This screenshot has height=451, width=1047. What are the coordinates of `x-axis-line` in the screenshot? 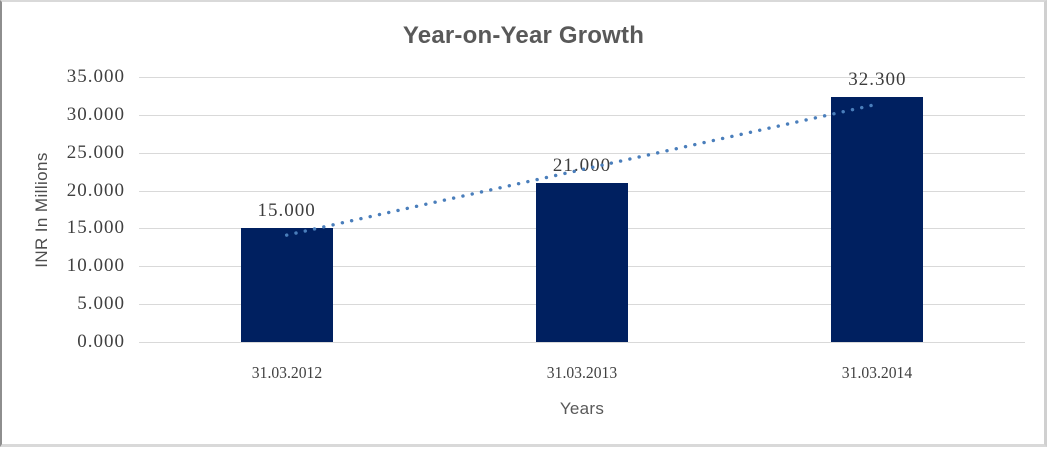 It's located at (582, 342).